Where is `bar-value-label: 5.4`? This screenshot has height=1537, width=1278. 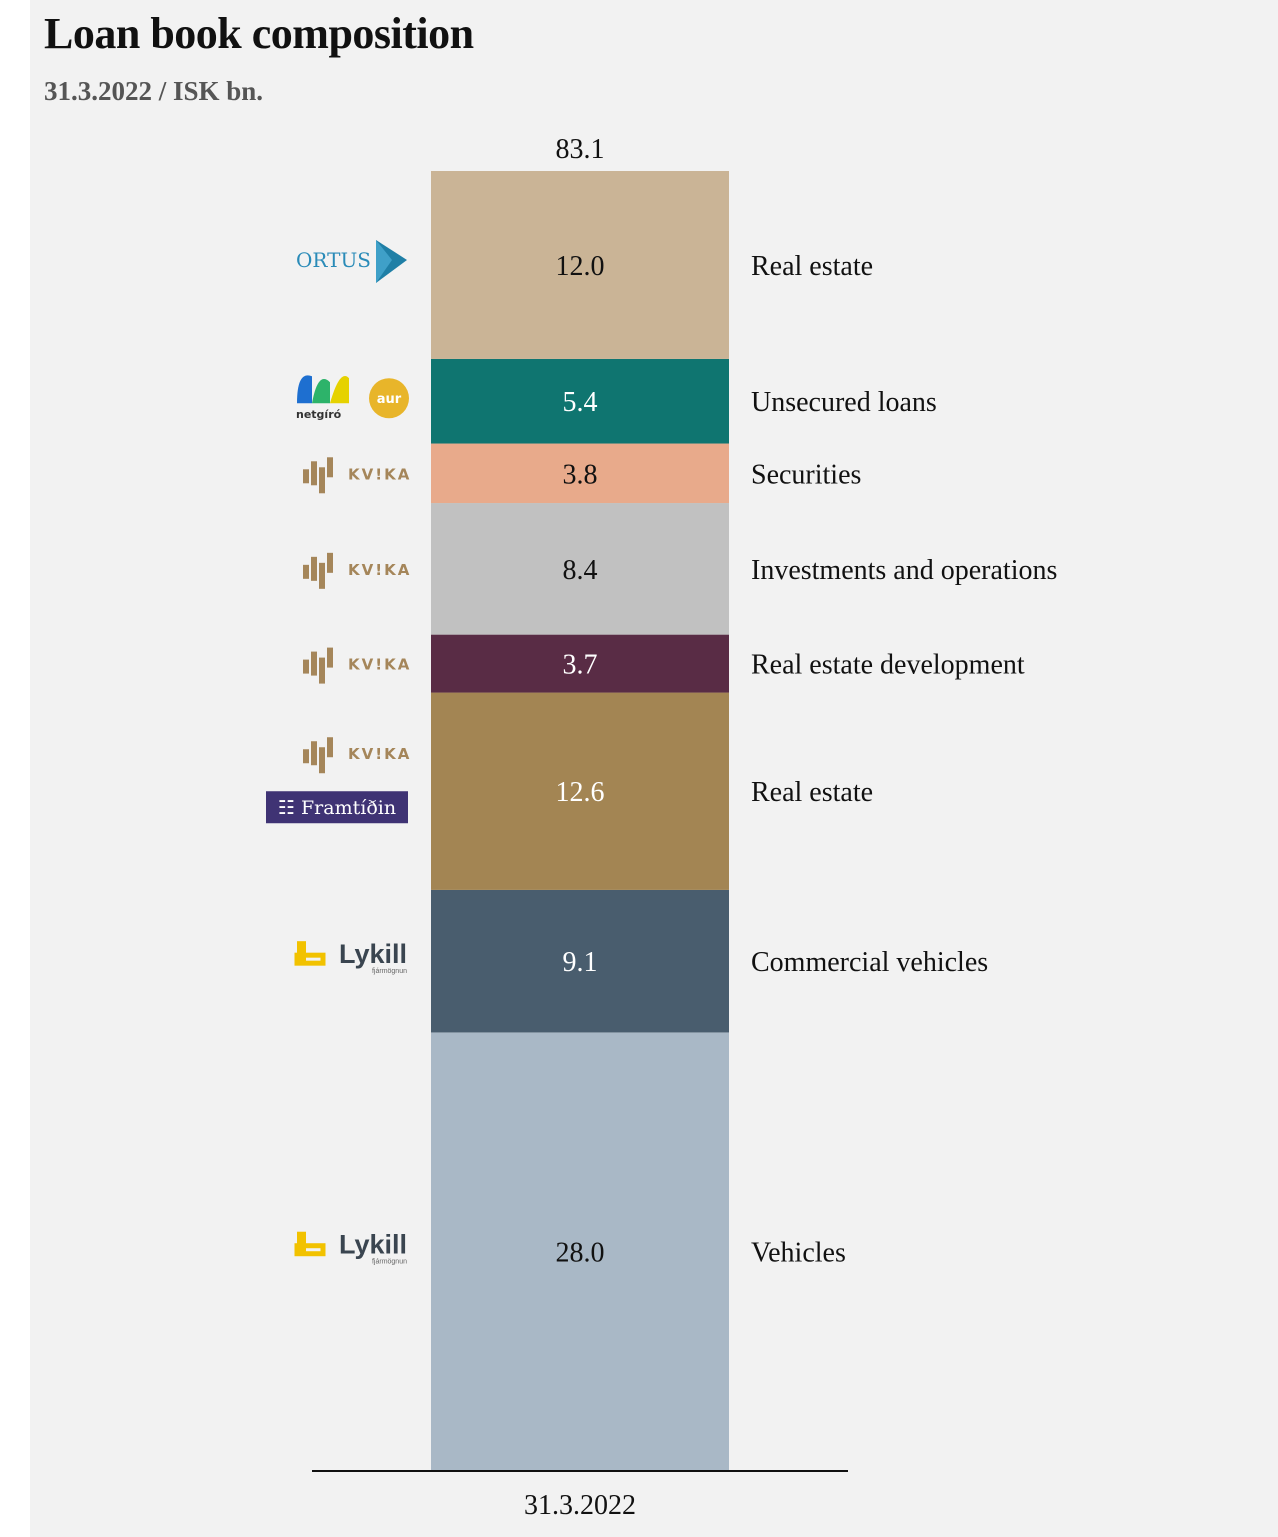
bar-value-label: 5.4 is located at coordinates (580, 402).